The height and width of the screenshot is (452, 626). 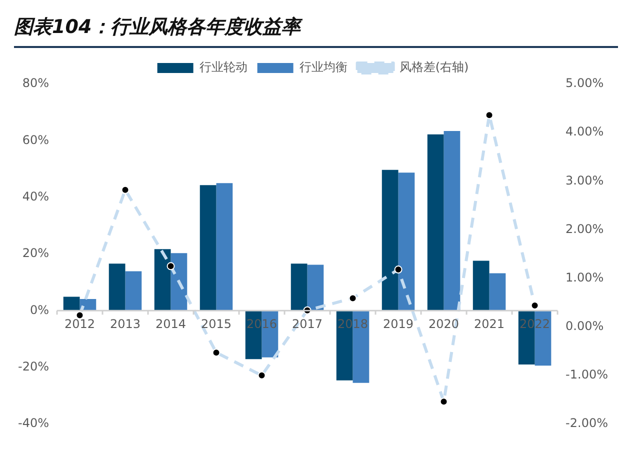 What do you see at coordinates (434, 67) in the screenshot?
I see `legend-label: 风格差(右轴)` at bounding box center [434, 67].